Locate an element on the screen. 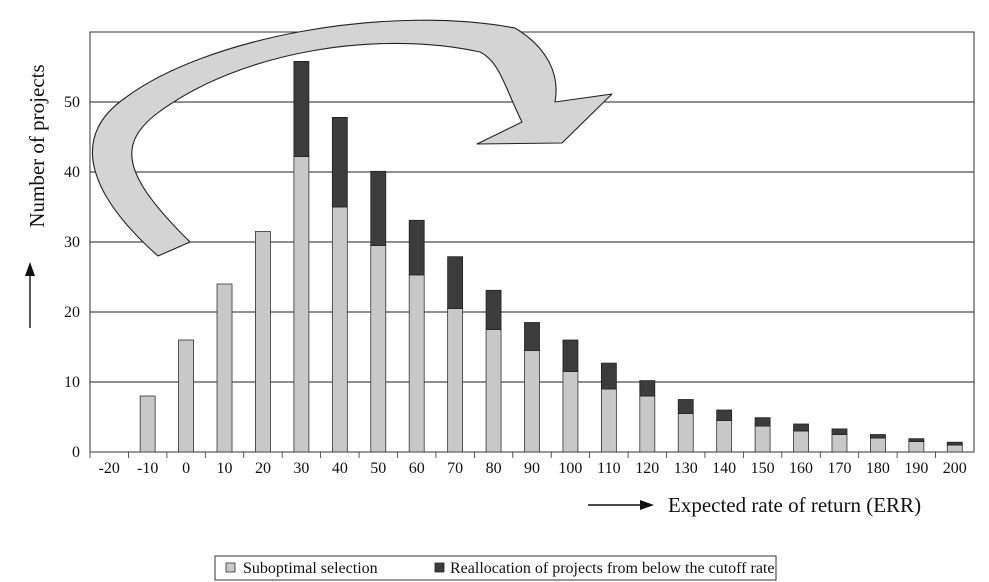  y-tick-label: 20 is located at coordinates (72, 312).